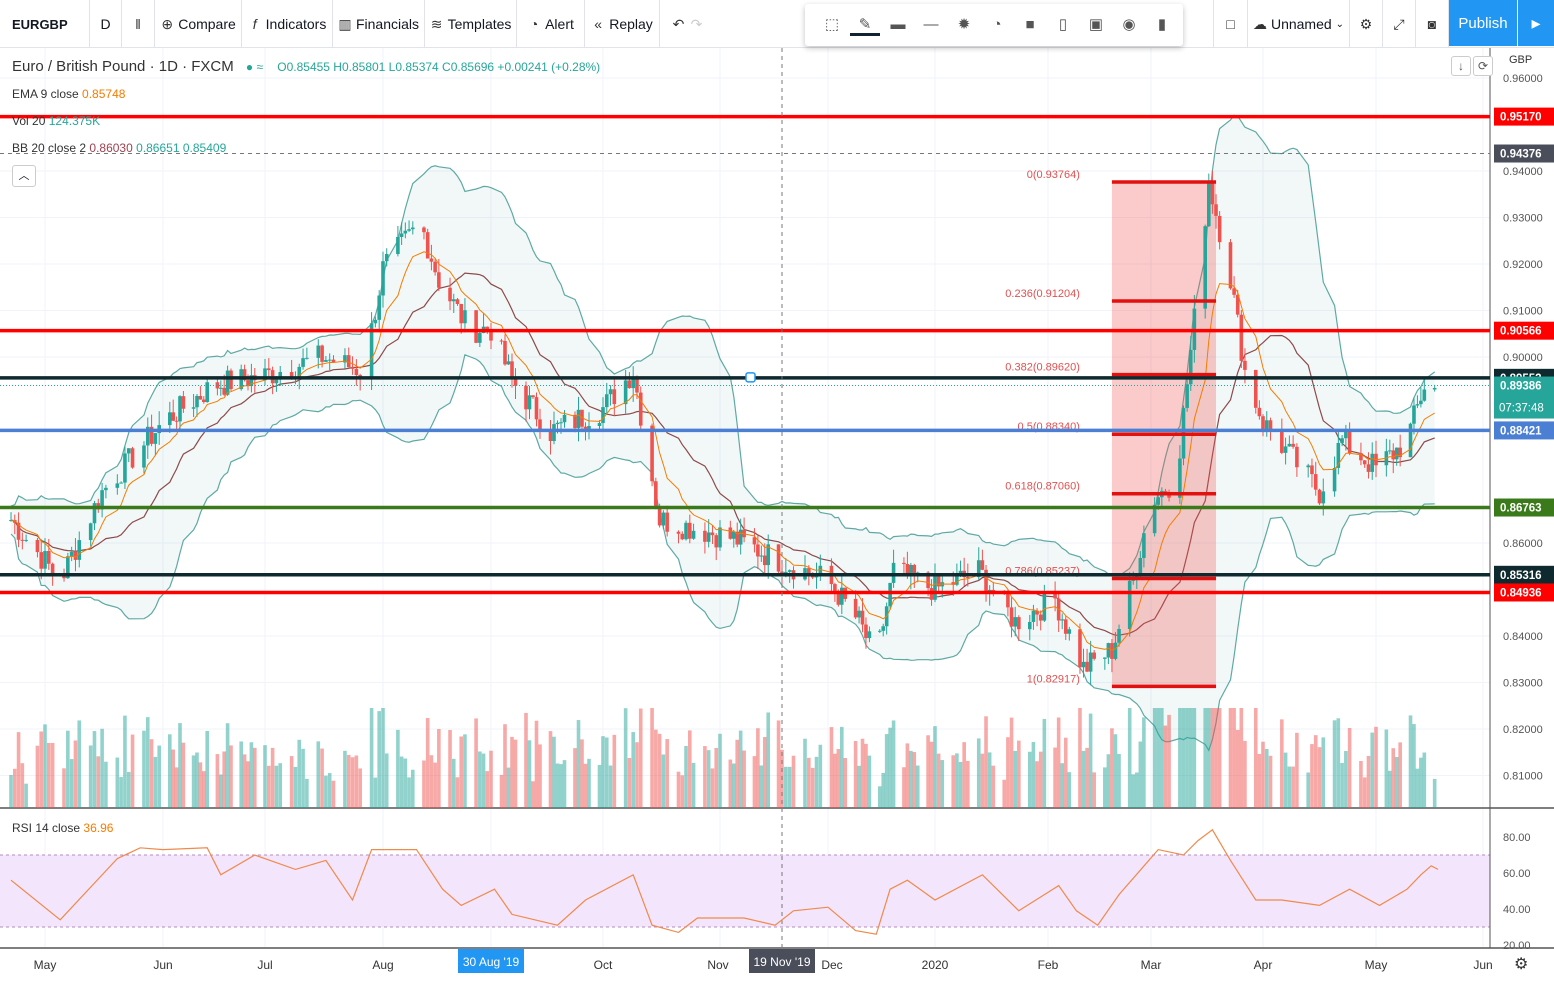  I want to click on scroll-to-latest-button: ↓, so click(1461, 66).